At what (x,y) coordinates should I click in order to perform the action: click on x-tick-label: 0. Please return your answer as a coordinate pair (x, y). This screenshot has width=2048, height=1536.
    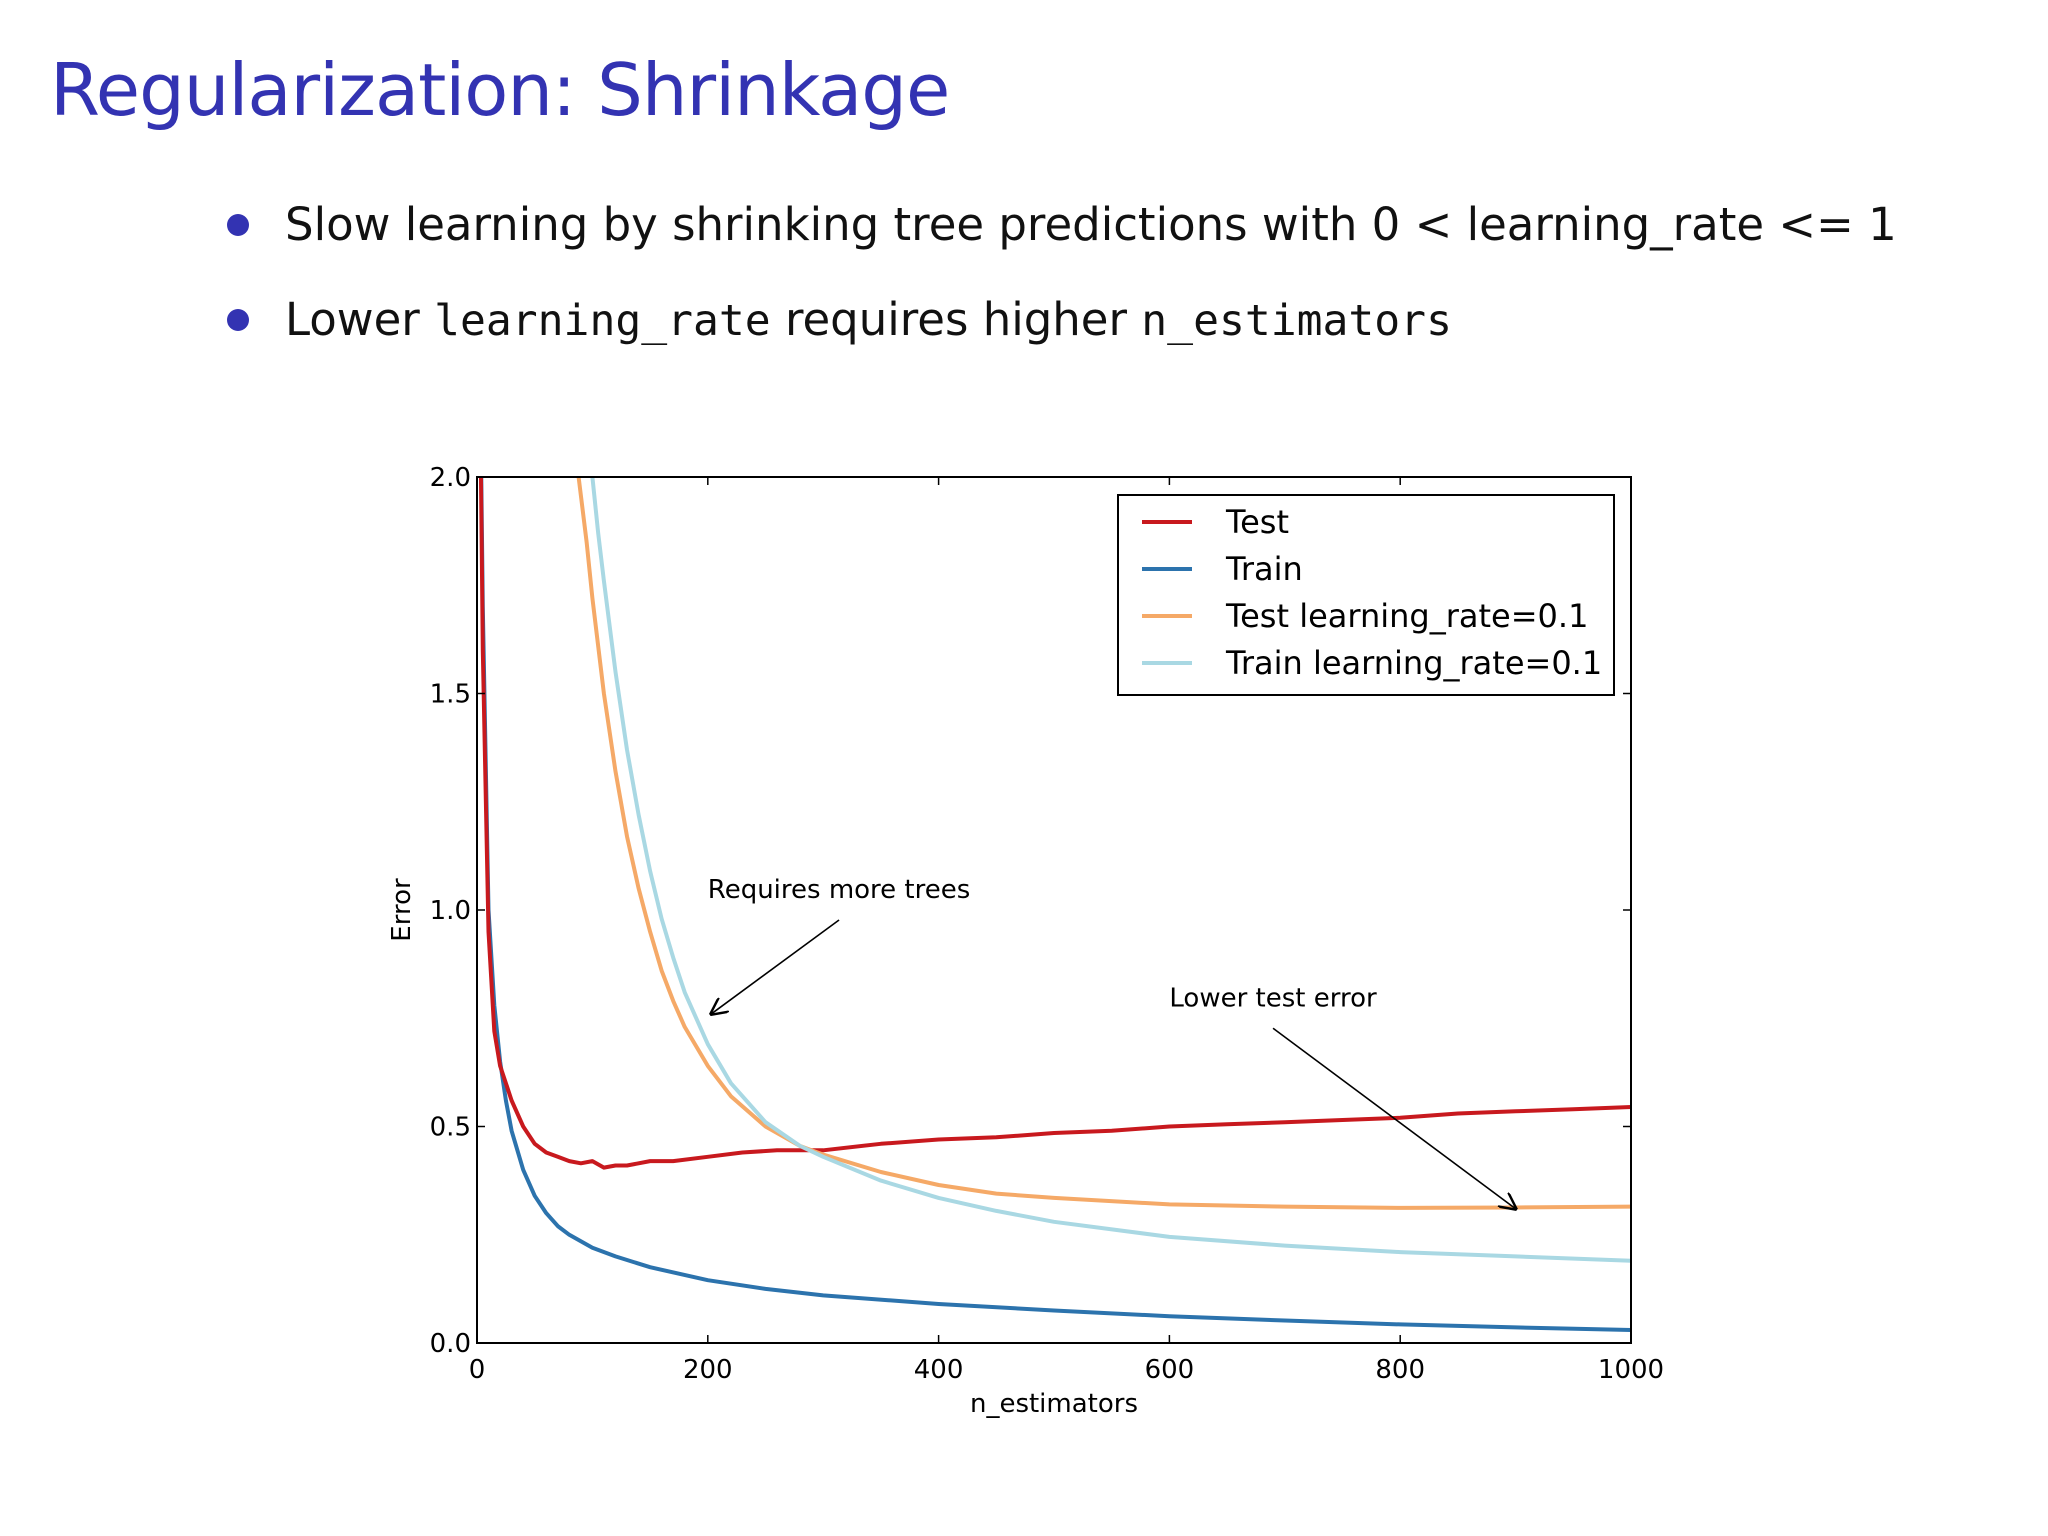
    Looking at the image, I should click on (477, 1370).